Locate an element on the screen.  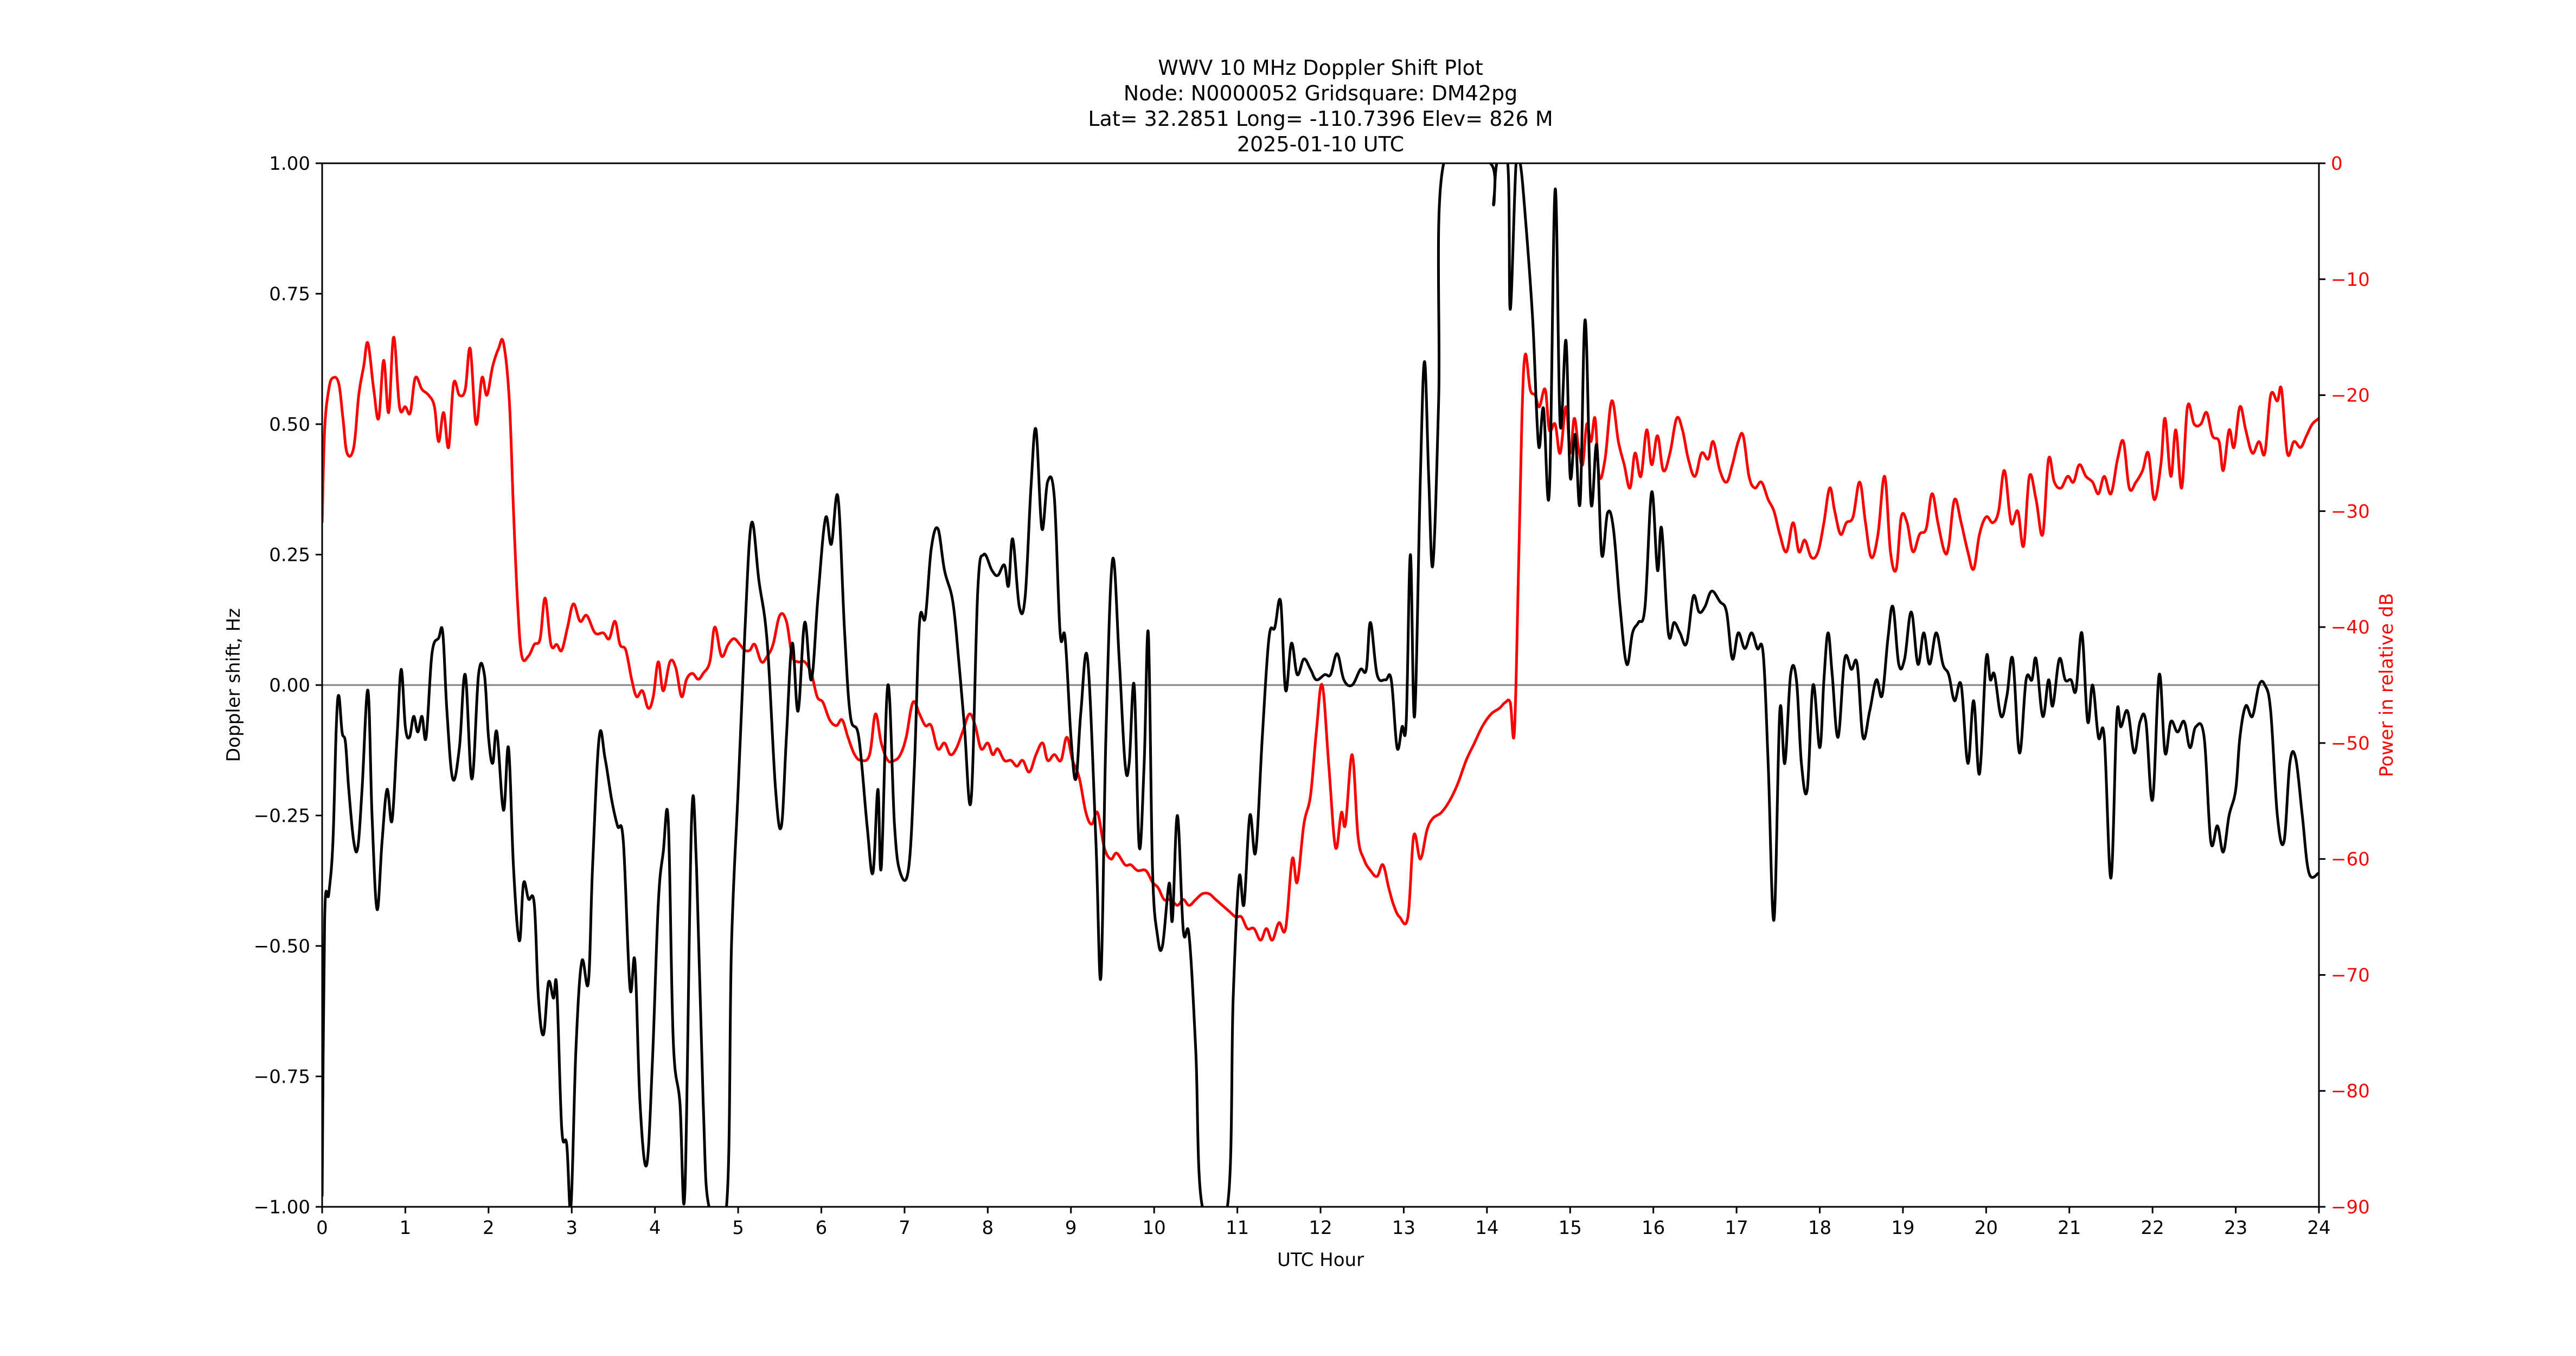
x-tick-label: 11 is located at coordinates (1237, 1228).